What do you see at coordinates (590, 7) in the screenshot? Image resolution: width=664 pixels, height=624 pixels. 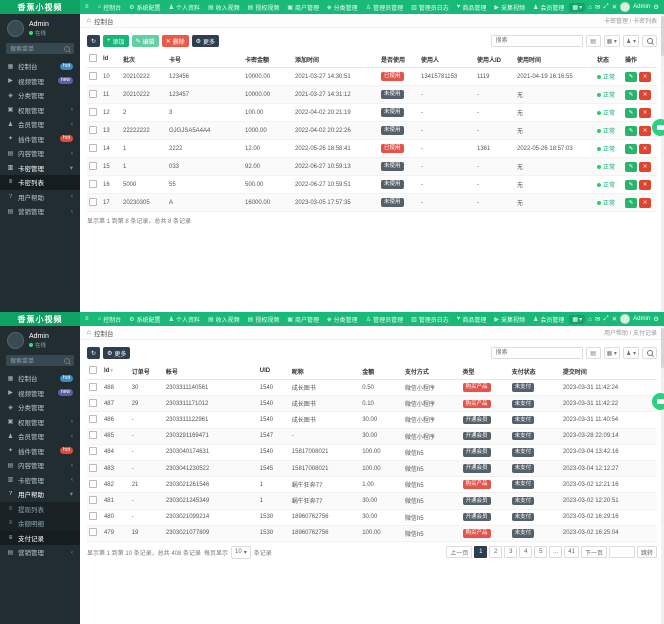 I see `home-icon: ⌂` at bounding box center [590, 7].